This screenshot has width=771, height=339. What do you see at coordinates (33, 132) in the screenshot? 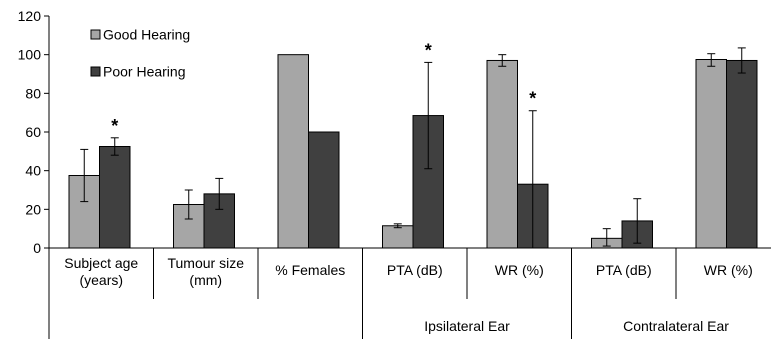
I see `y-tick-label: 60` at bounding box center [33, 132].